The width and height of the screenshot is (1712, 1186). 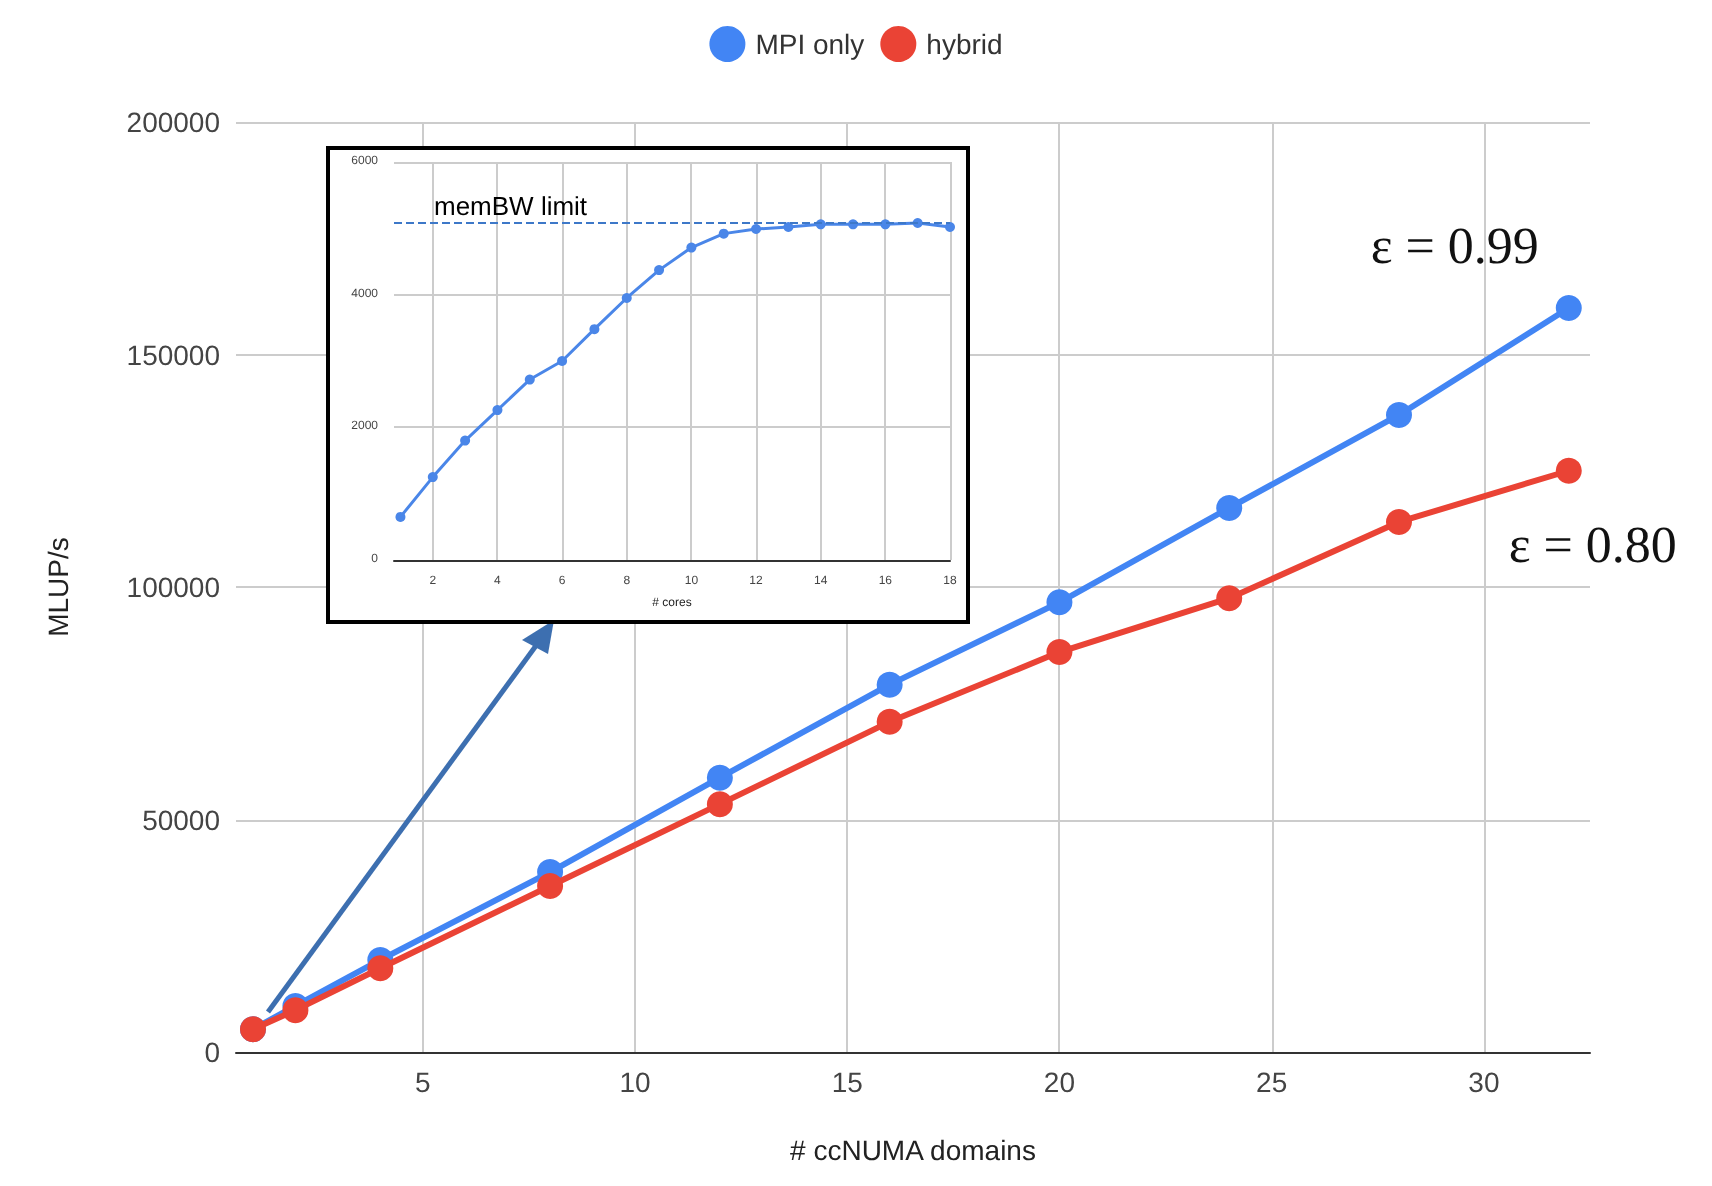 What do you see at coordinates (964, 44) in the screenshot?
I see `legend-label: hybrid` at bounding box center [964, 44].